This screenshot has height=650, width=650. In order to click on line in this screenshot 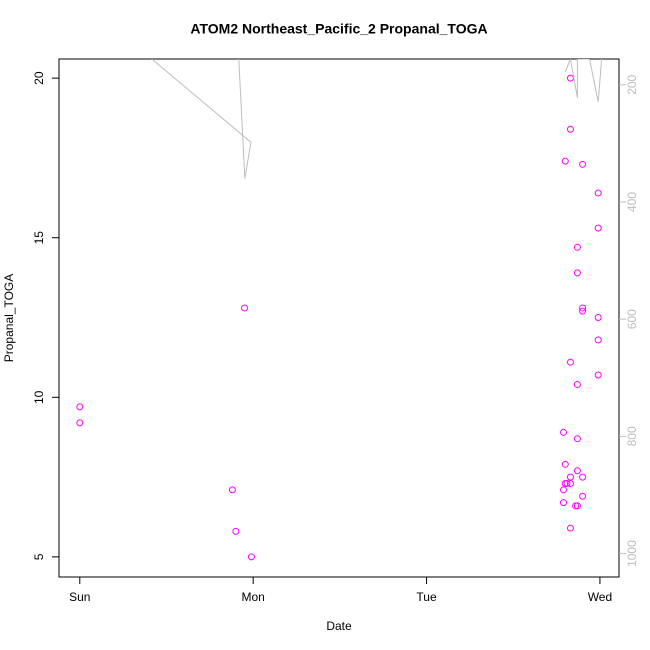, I will do `click(377, 119)`.